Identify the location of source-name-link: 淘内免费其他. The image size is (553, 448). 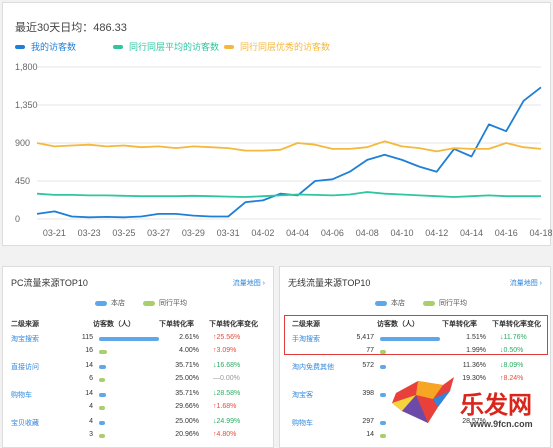
(313, 367).